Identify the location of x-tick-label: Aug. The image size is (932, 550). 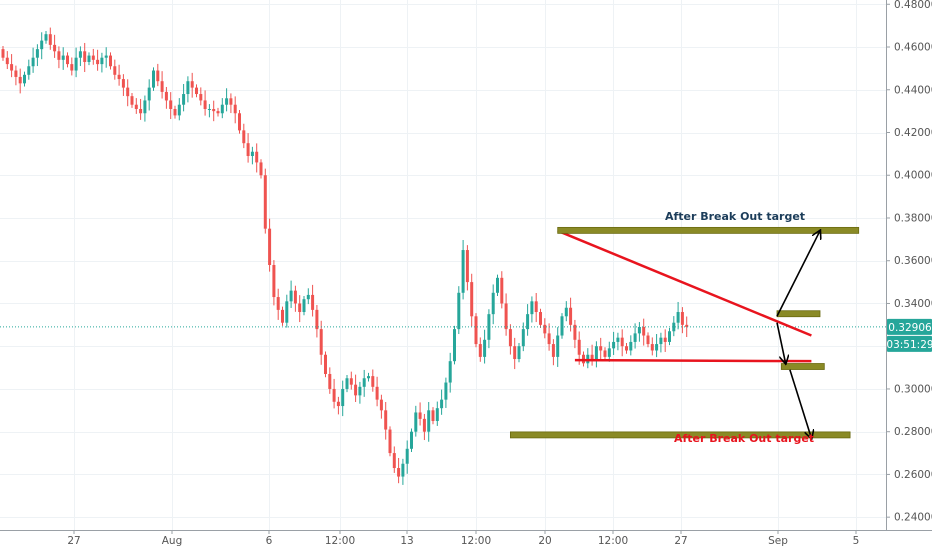
(172, 541).